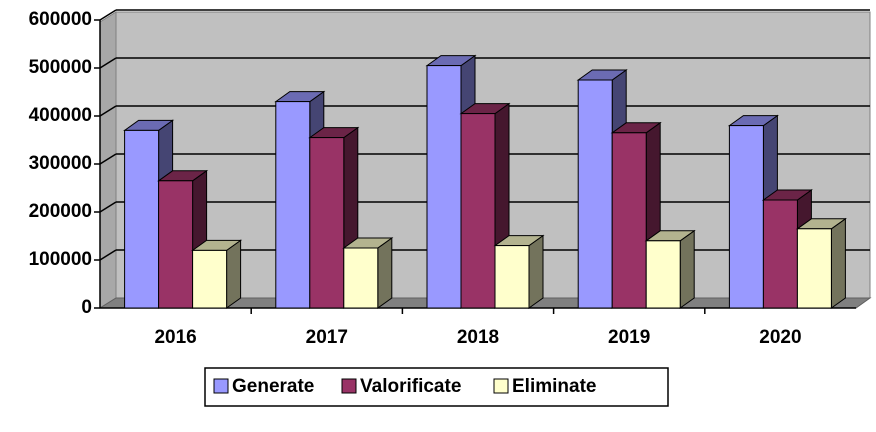 The image size is (876, 432). What do you see at coordinates (60, 19) in the screenshot?
I see `y-tick-label: 600000` at bounding box center [60, 19].